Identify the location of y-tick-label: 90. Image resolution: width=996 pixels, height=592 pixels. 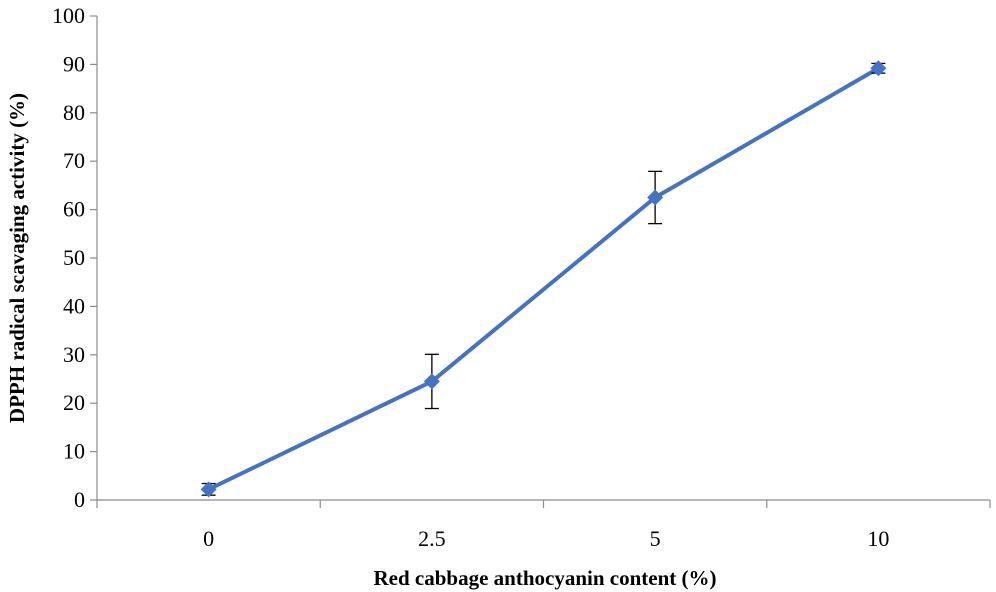
(74, 63).